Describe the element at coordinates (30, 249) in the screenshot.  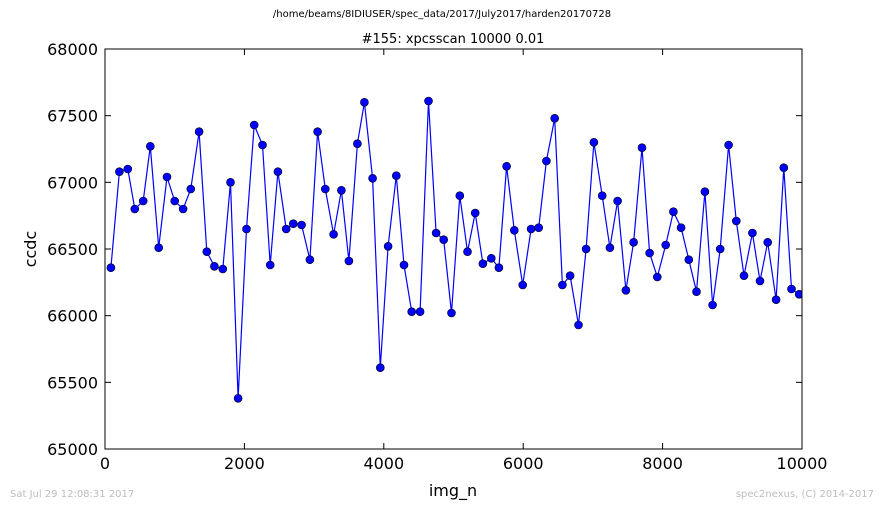
I see `y-axis-label: ccdc` at that location.